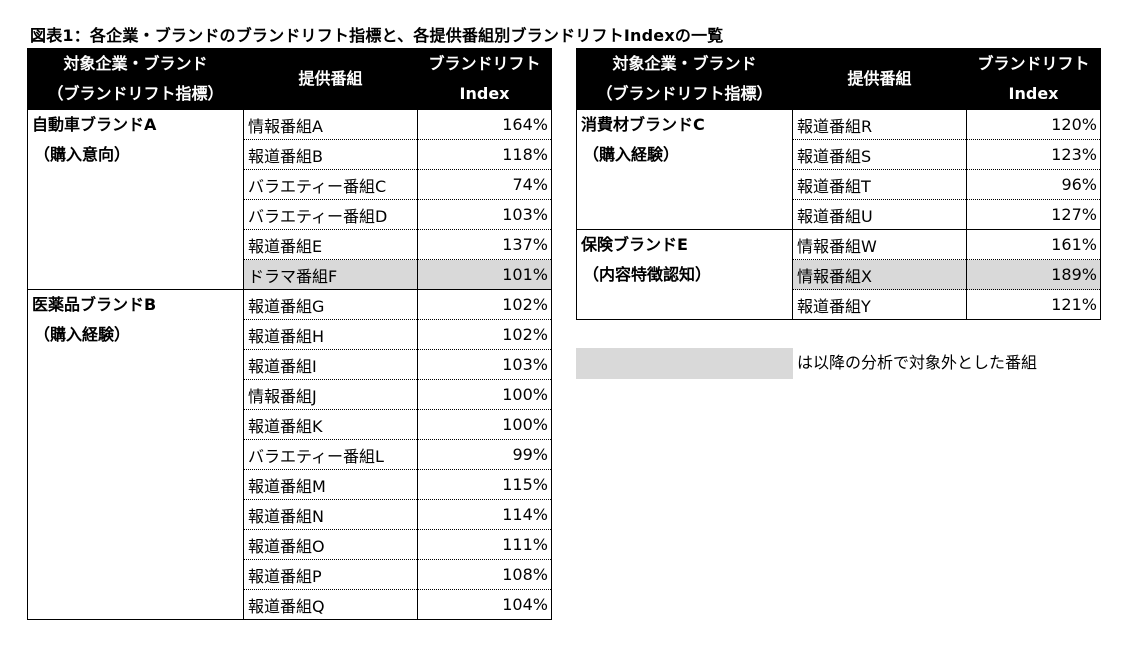 The width and height of the screenshot is (1128, 645). I want to click on program-cell: ドラマ番組F, so click(330, 274).